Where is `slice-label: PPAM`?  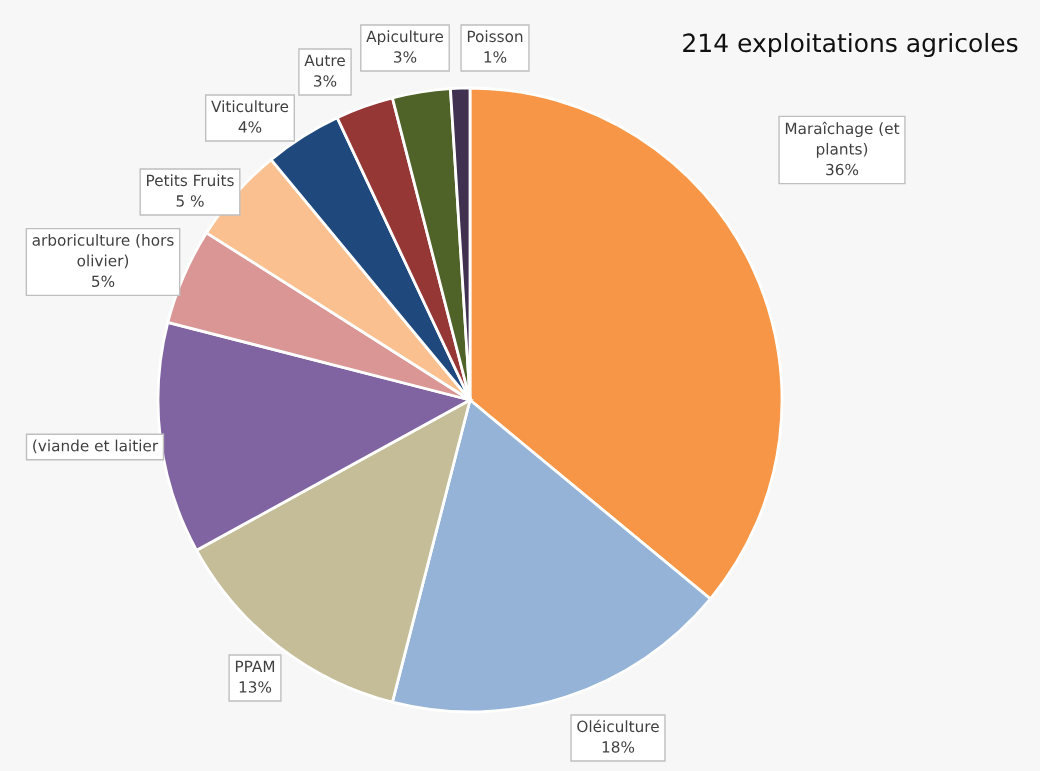 slice-label: PPAM is located at coordinates (255, 666).